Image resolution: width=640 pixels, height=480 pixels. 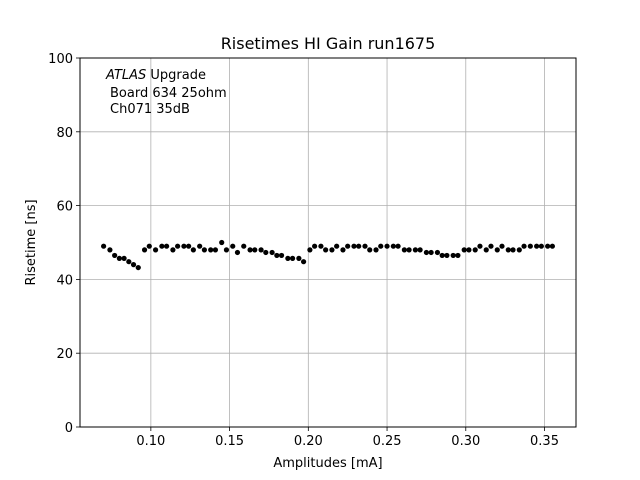 I want to click on y-tick-label: 20, so click(x=64, y=354).